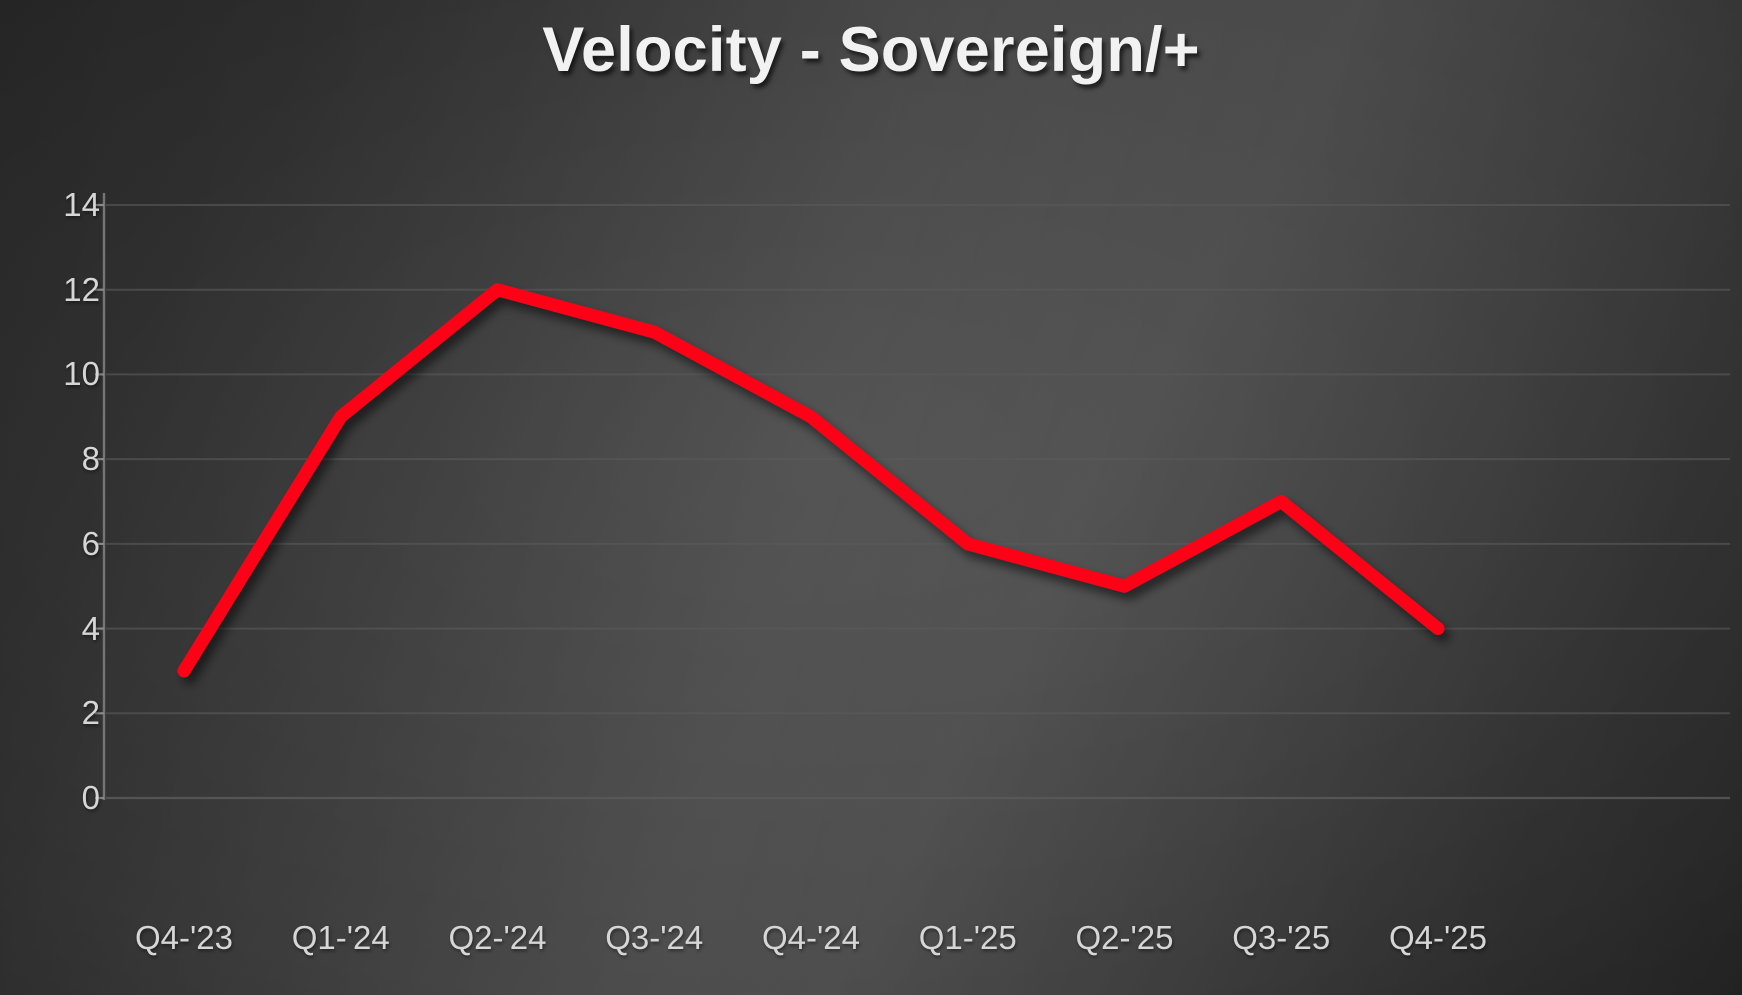 This screenshot has height=995, width=1742. I want to click on x-axis-tick-label: Q3-'24, so click(654, 937).